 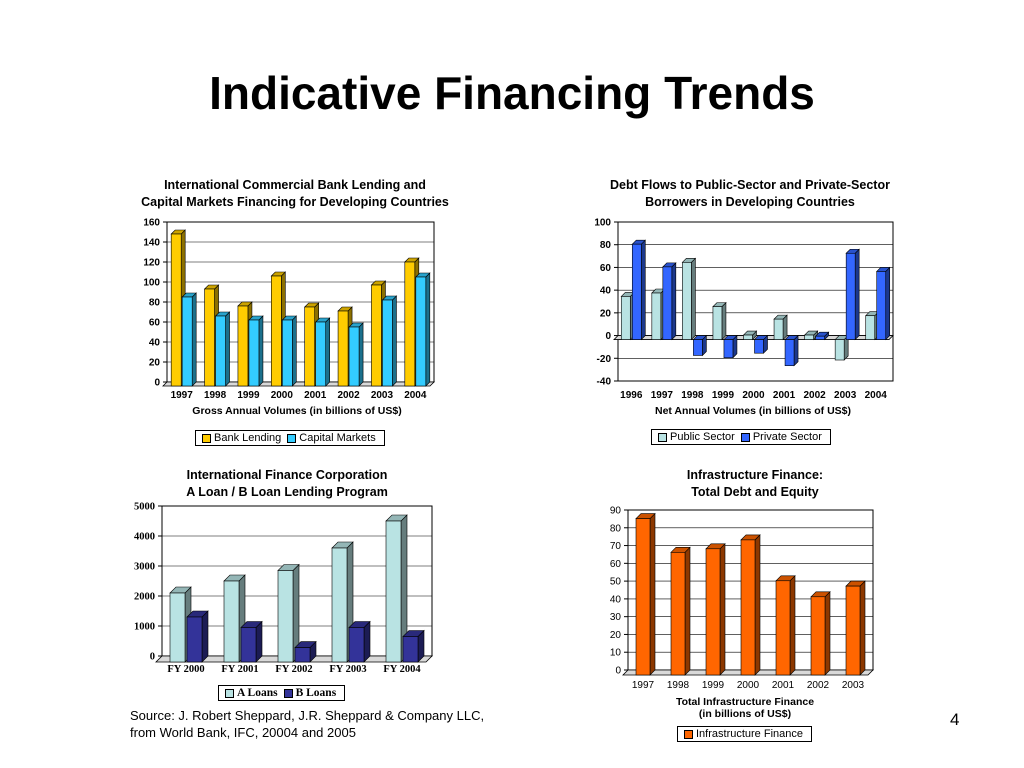 What do you see at coordinates (151, 283) in the screenshot?
I see `y-tick-label: 100` at bounding box center [151, 283].